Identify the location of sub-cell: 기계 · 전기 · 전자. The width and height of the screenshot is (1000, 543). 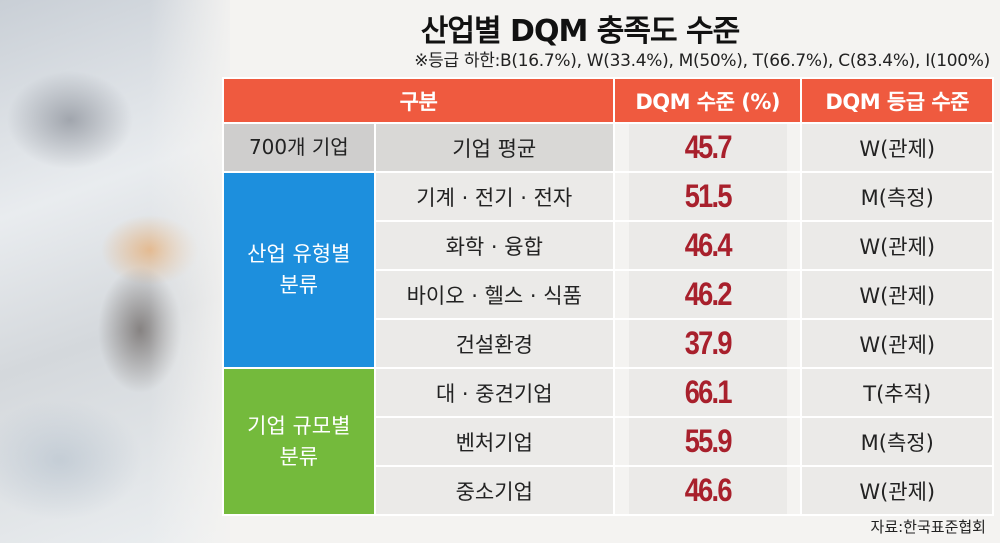
(494, 196).